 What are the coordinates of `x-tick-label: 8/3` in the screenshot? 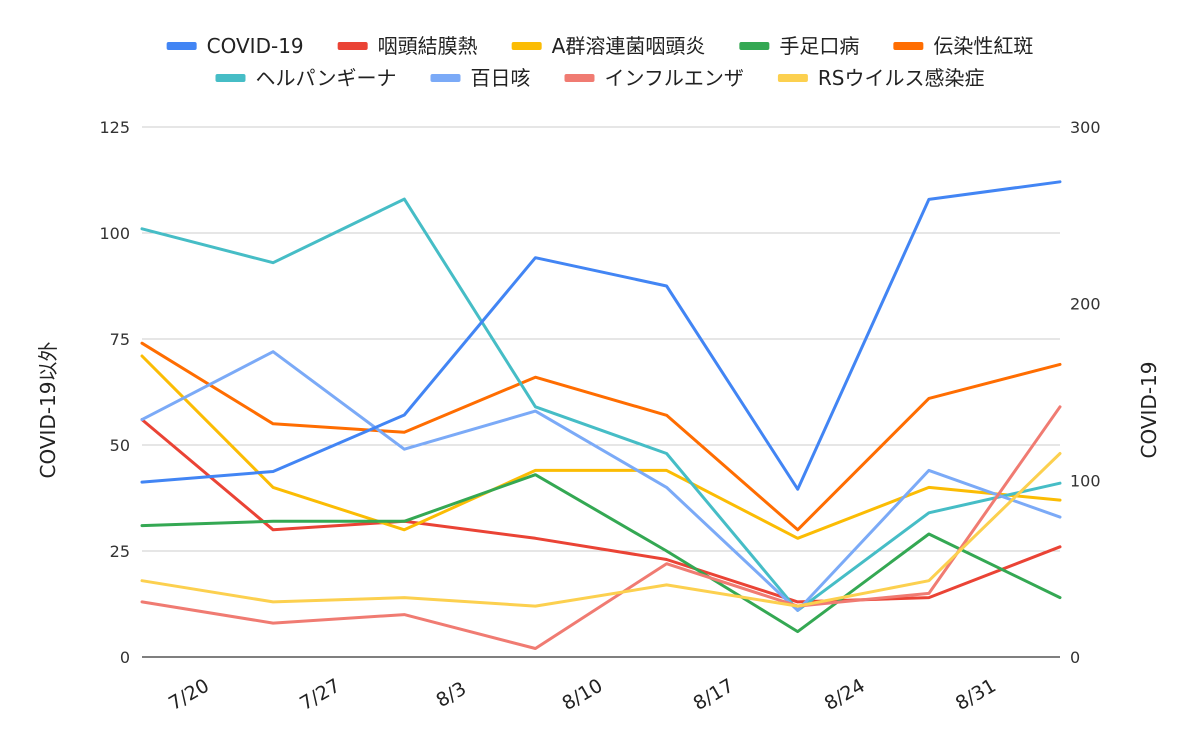 It's located at (451, 695).